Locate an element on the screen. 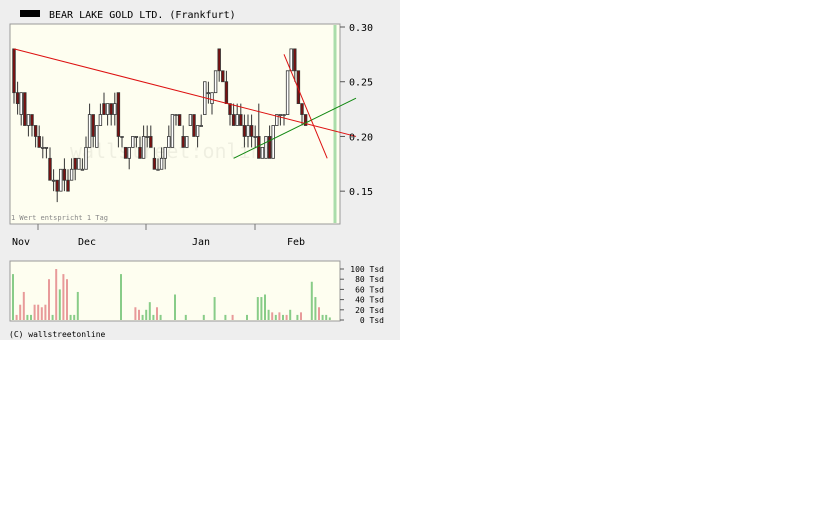 The width and height of the screenshot is (840, 525). volume-tick-label: 40 Tsd is located at coordinates (369, 300).